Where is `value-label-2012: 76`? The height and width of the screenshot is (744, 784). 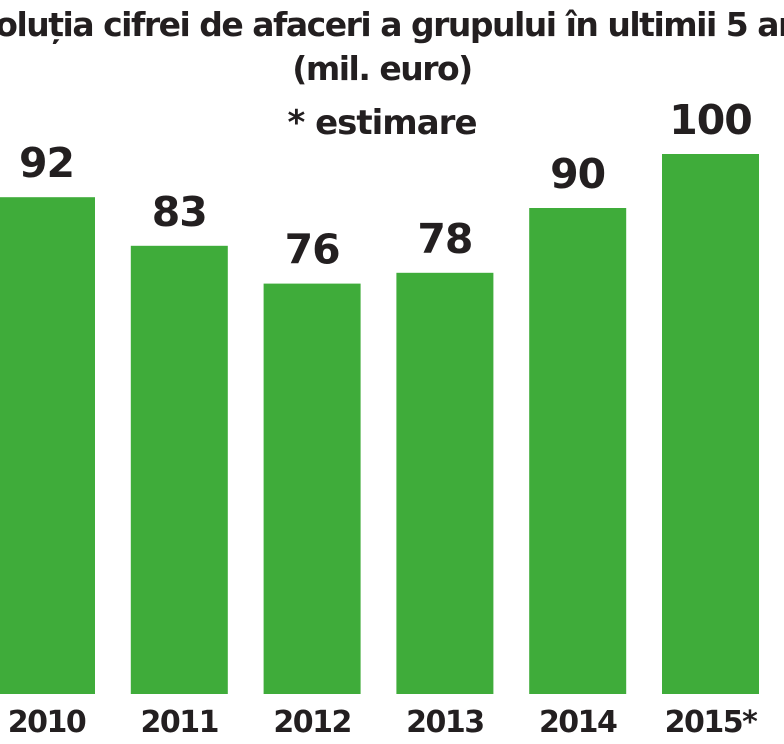
value-label-2012: 76 is located at coordinates (312, 250).